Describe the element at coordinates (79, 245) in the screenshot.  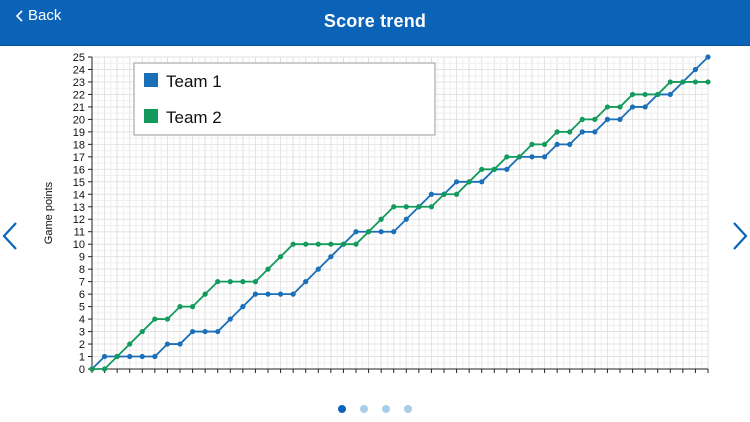
I see `y-tick-label: 10` at that location.